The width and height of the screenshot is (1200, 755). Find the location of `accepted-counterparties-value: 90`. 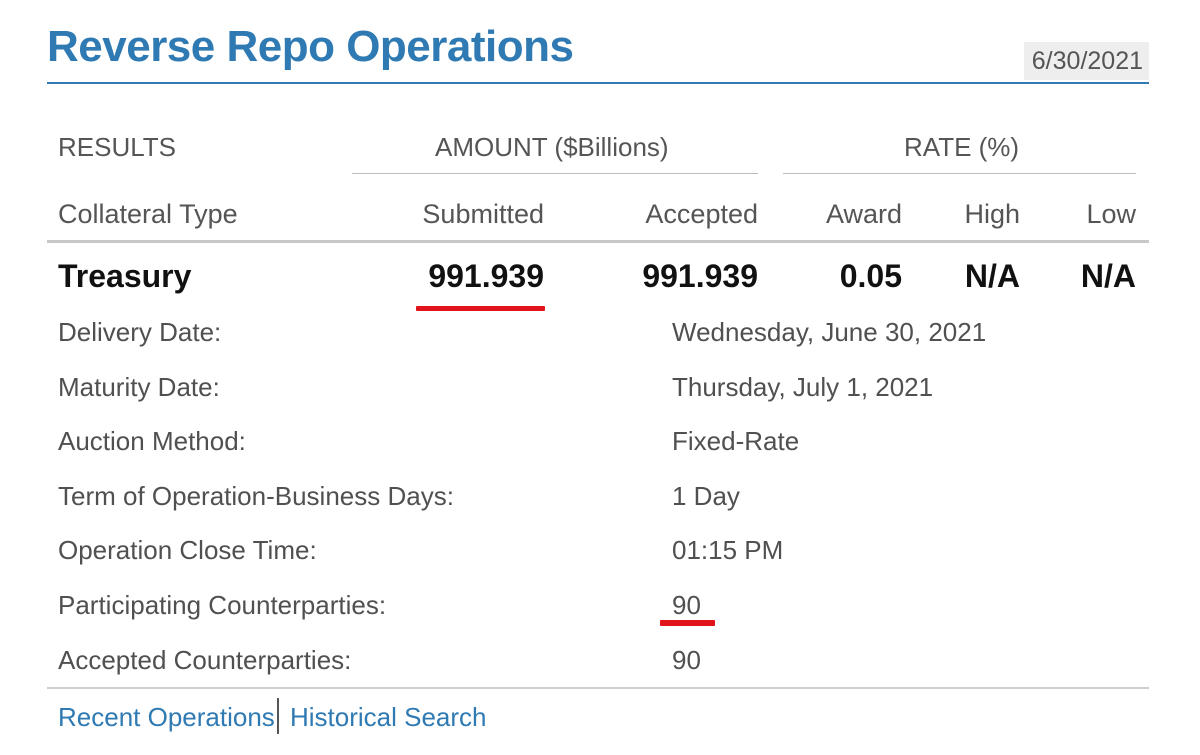

accepted-counterparties-value: 90 is located at coordinates (686, 660).